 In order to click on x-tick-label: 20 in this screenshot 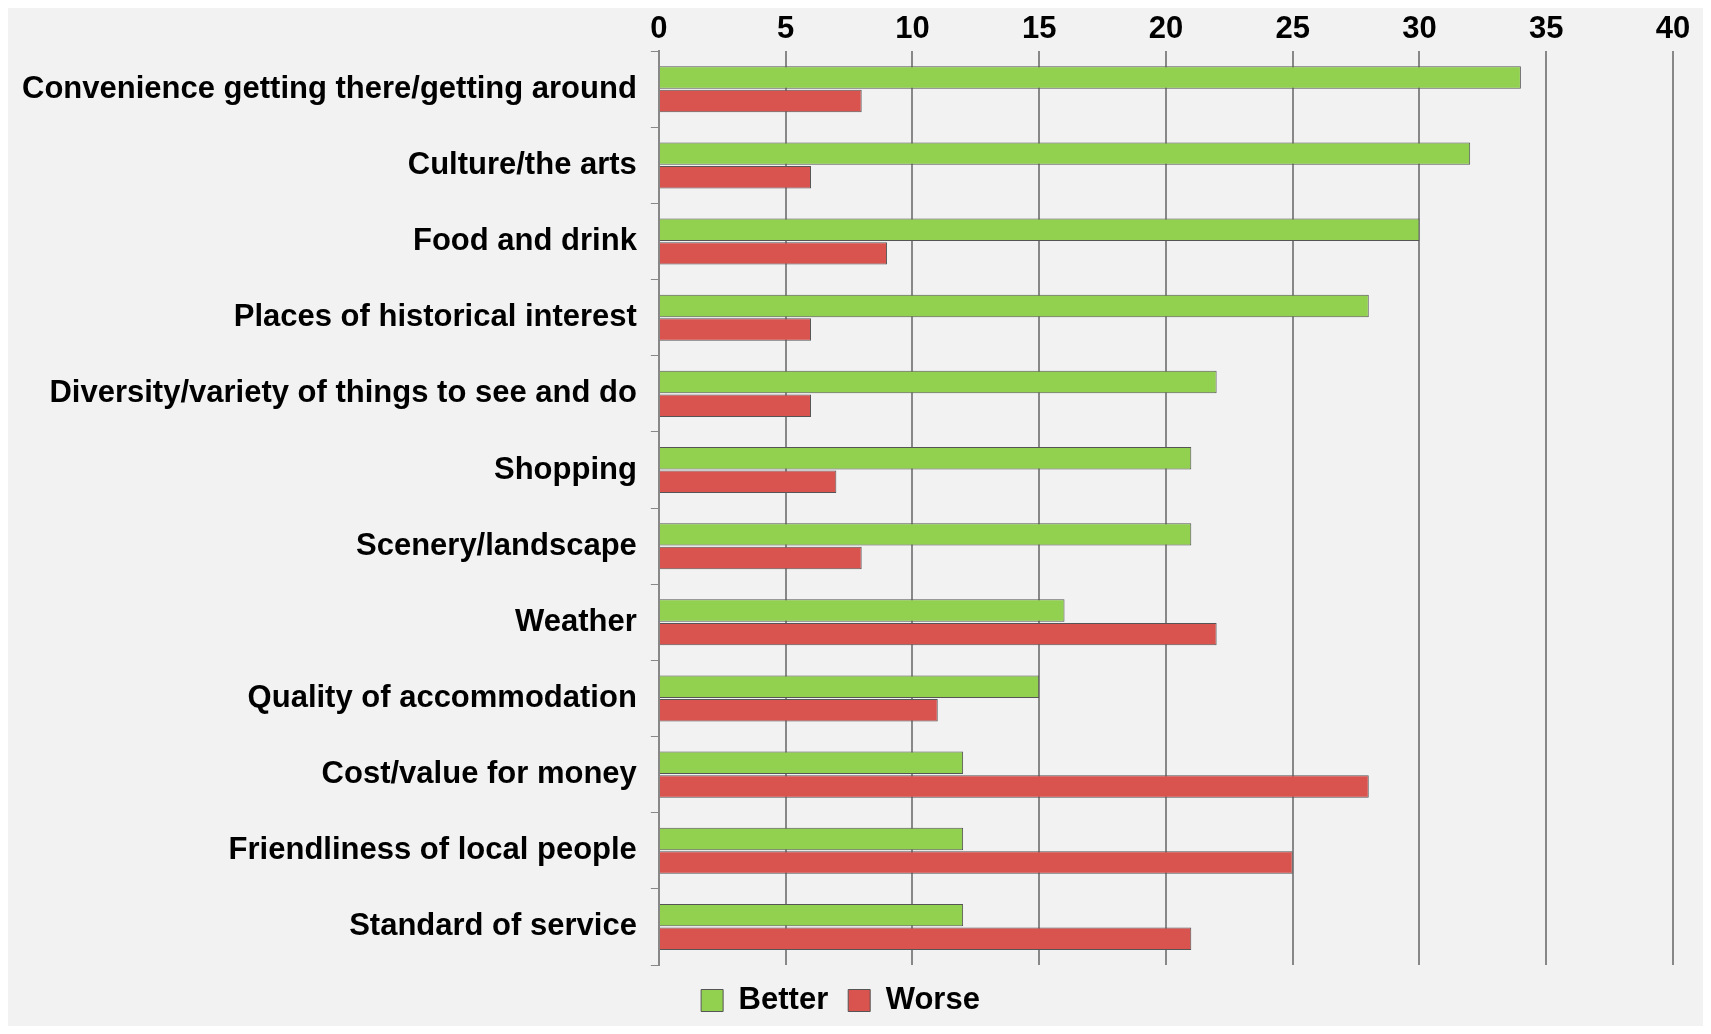, I will do `click(1166, 28)`.